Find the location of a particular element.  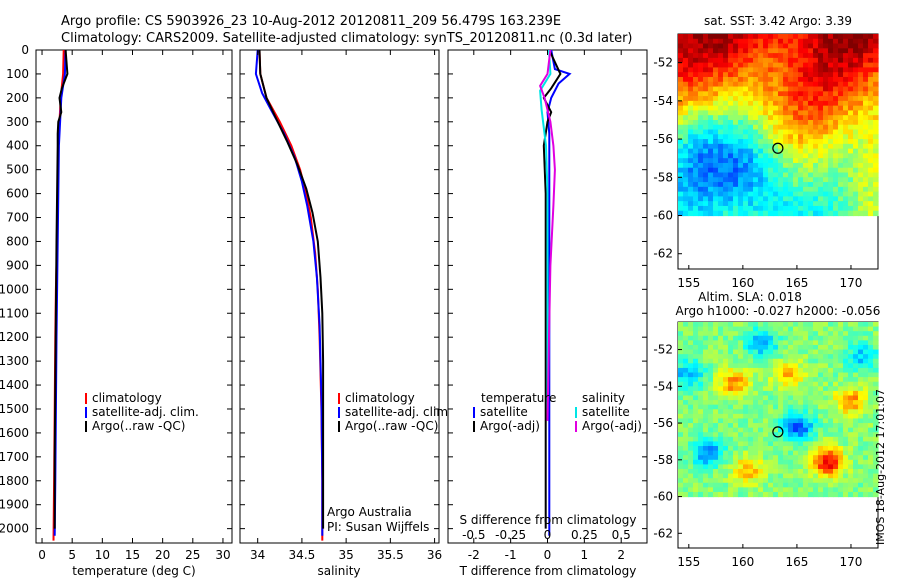

y-tick-label: 1500 is located at coordinates (14, 409).